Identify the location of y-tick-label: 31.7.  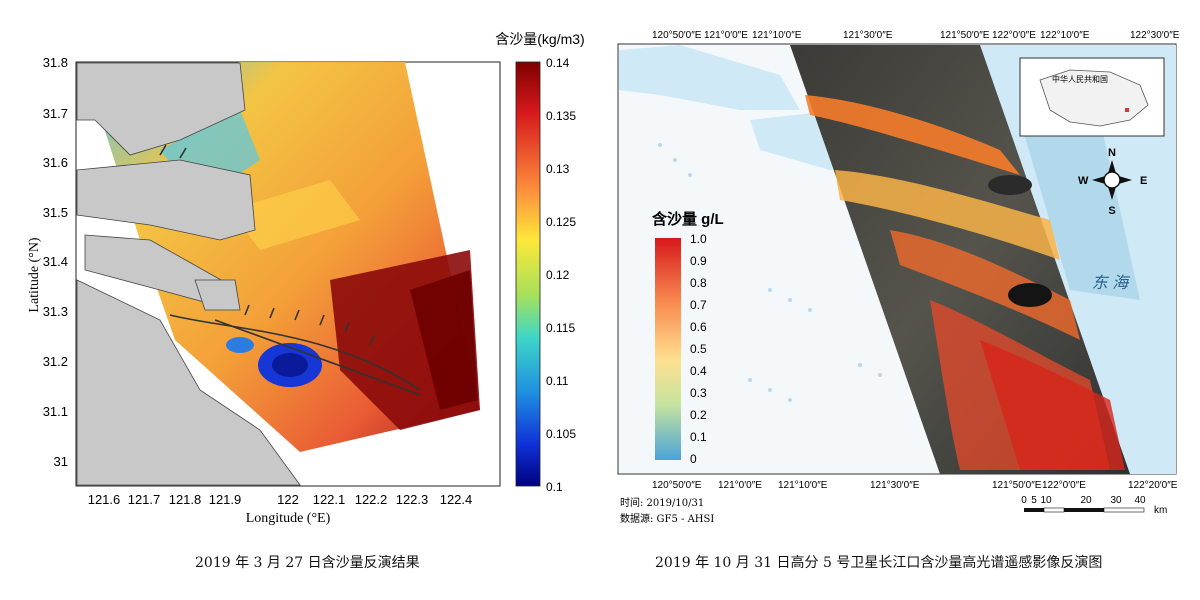
(55, 113).